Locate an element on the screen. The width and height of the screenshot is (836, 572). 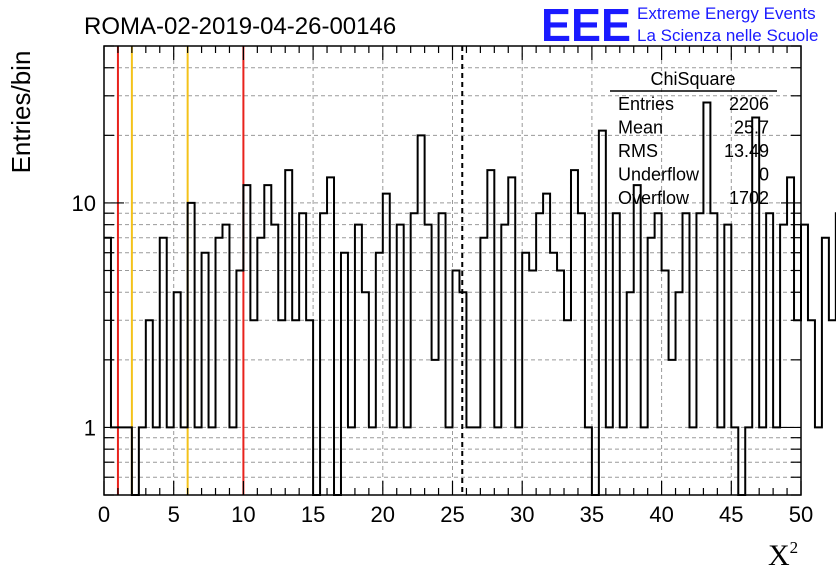
x-tick-label: 35 is located at coordinates (592, 514).